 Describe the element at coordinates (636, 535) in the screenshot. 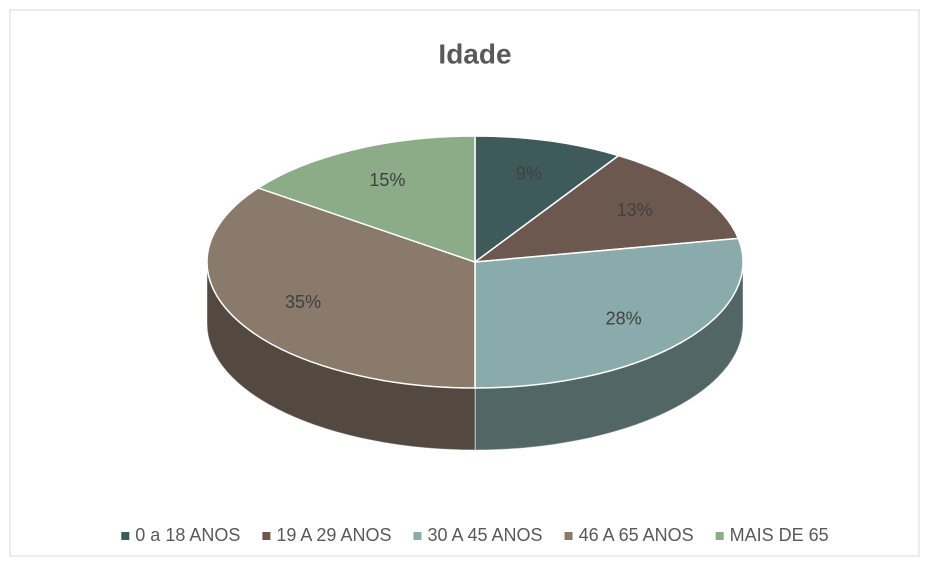

I see `legend-label: 46 A 65 ANOS` at that location.